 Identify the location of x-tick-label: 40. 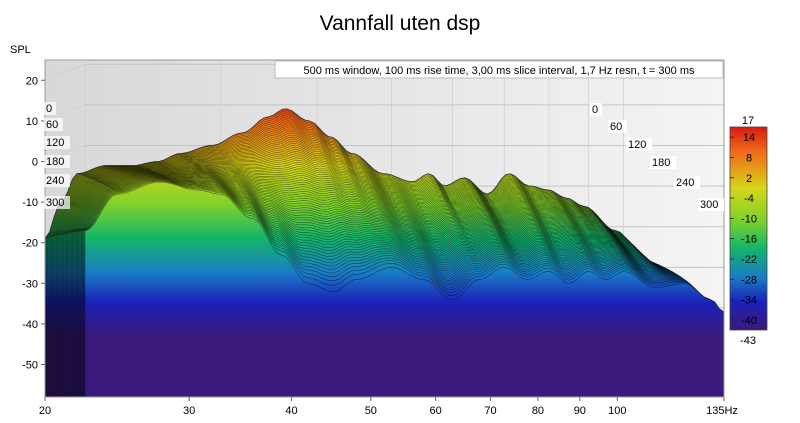
(291, 411).